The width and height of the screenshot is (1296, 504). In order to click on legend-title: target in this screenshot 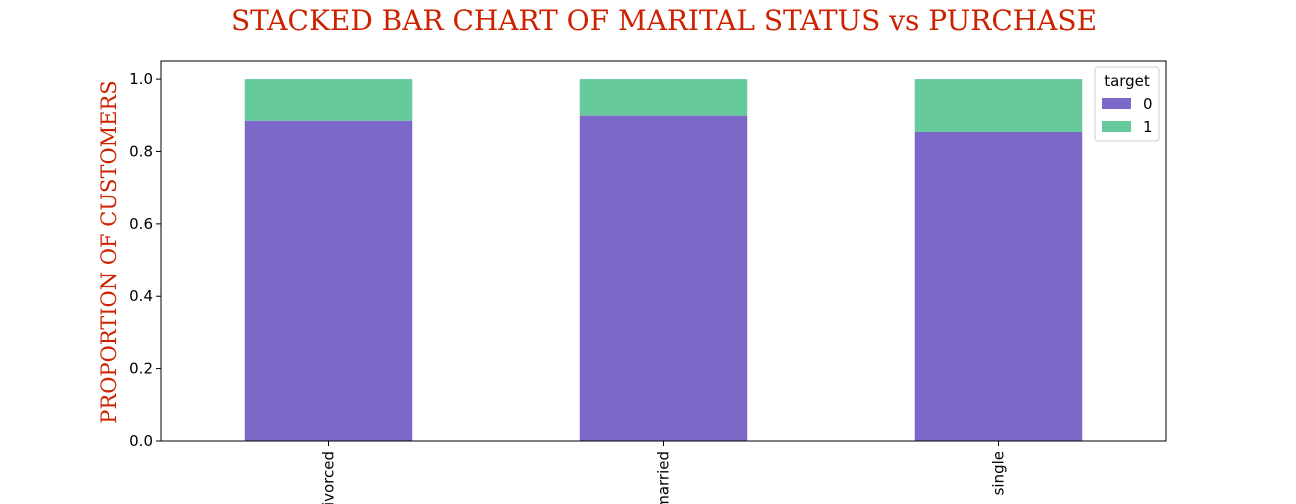, I will do `click(1127, 81)`.